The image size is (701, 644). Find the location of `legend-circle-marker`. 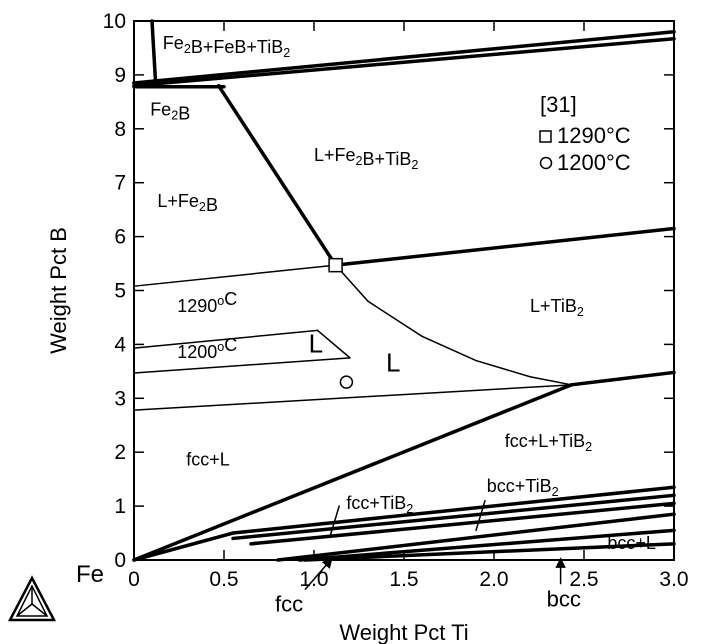

legend-circle-marker is located at coordinates (546, 163).